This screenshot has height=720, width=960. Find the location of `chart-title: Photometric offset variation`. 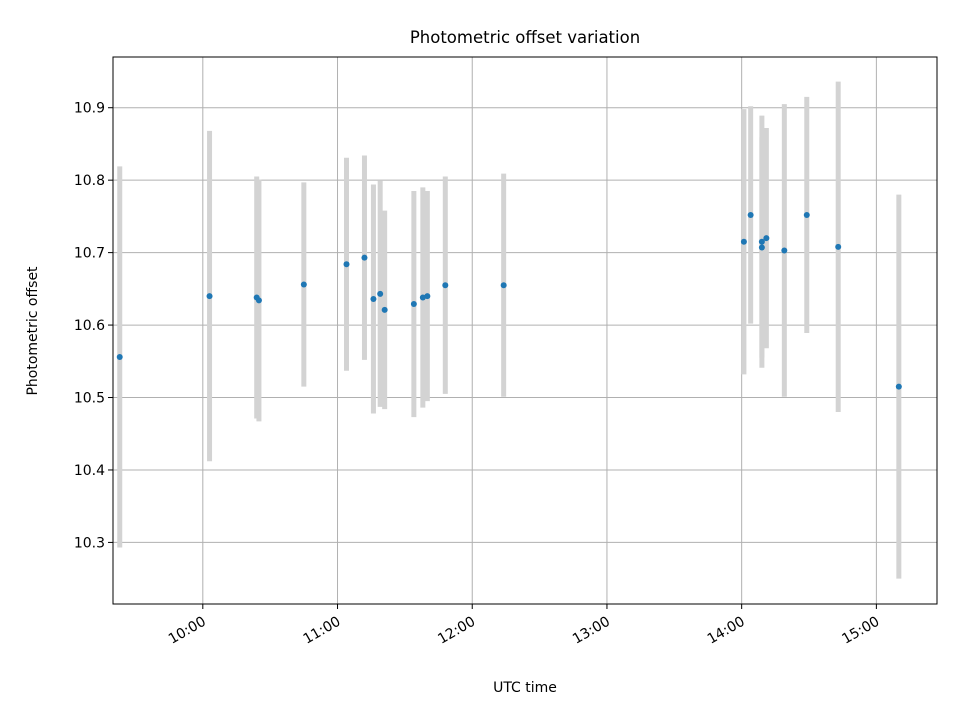

chart-title: Photometric offset variation is located at coordinates (525, 37).